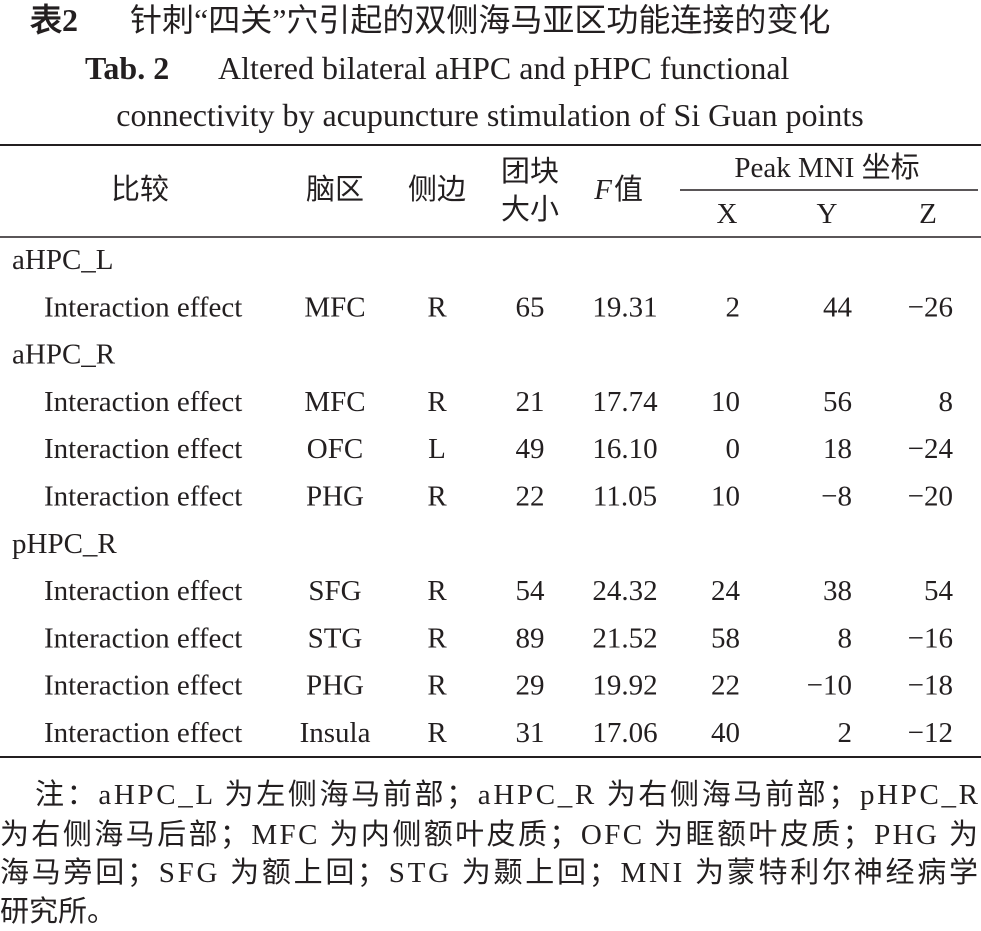 This screenshot has width=981, height=931. What do you see at coordinates (64, 355) in the screenshot?
I see `group-label: aHPC_R` at bounding box center [64, 355].